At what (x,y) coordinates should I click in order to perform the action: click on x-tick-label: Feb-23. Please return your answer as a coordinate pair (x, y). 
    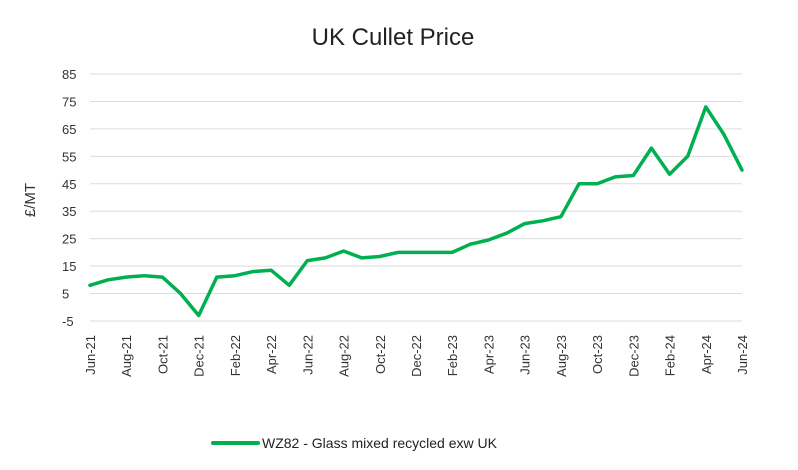
    Looking at the image, I should click on (452, 355).